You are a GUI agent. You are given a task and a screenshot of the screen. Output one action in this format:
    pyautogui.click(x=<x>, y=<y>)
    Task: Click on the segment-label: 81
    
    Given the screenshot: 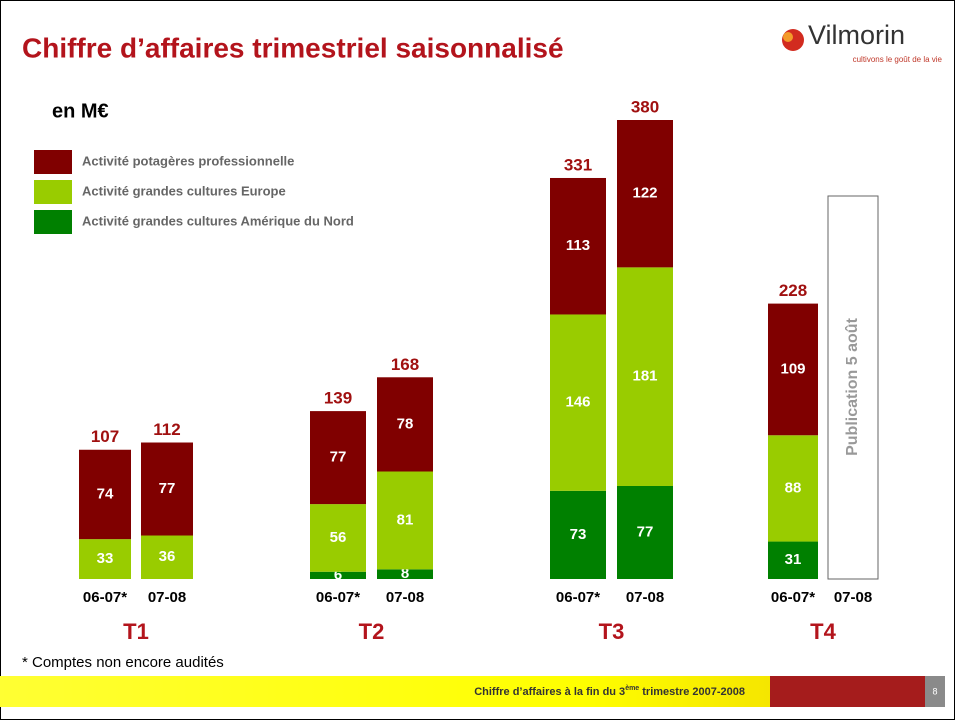 What is the action you would take?
    pyautogui.click(x=405, y=519)
    